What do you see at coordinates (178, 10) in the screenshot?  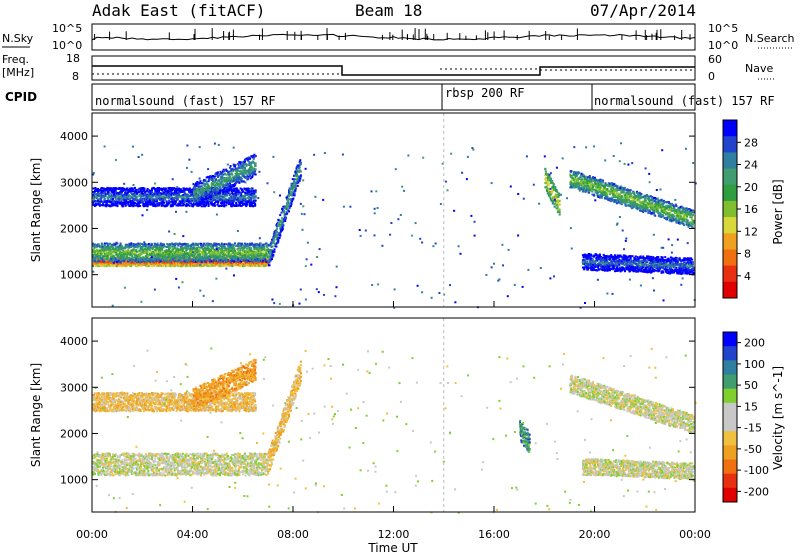 I see `station-title: Adak East (fitACF)` at bounding box center [178, 10].